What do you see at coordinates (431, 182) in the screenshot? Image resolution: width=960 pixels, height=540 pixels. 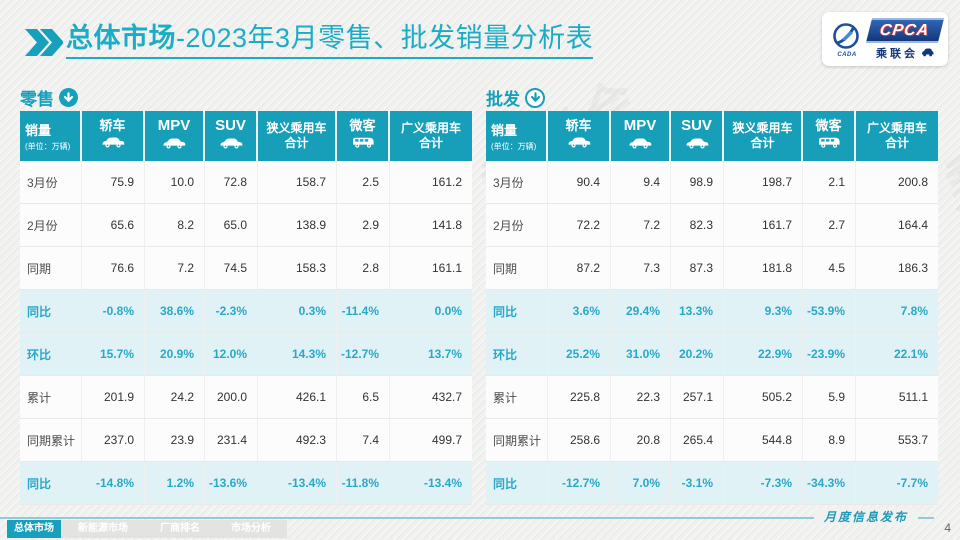 I see `table-cell: 161.2` at bounding box center [431, 182].